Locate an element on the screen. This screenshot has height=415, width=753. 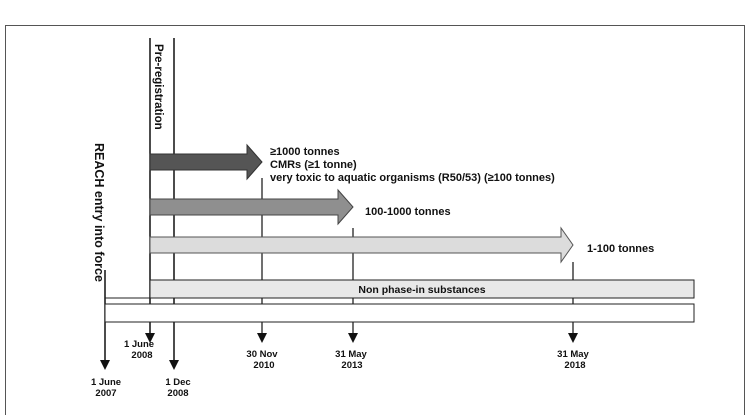
pre-registration-label: Pre-registration is located at coordinates (158, 87).